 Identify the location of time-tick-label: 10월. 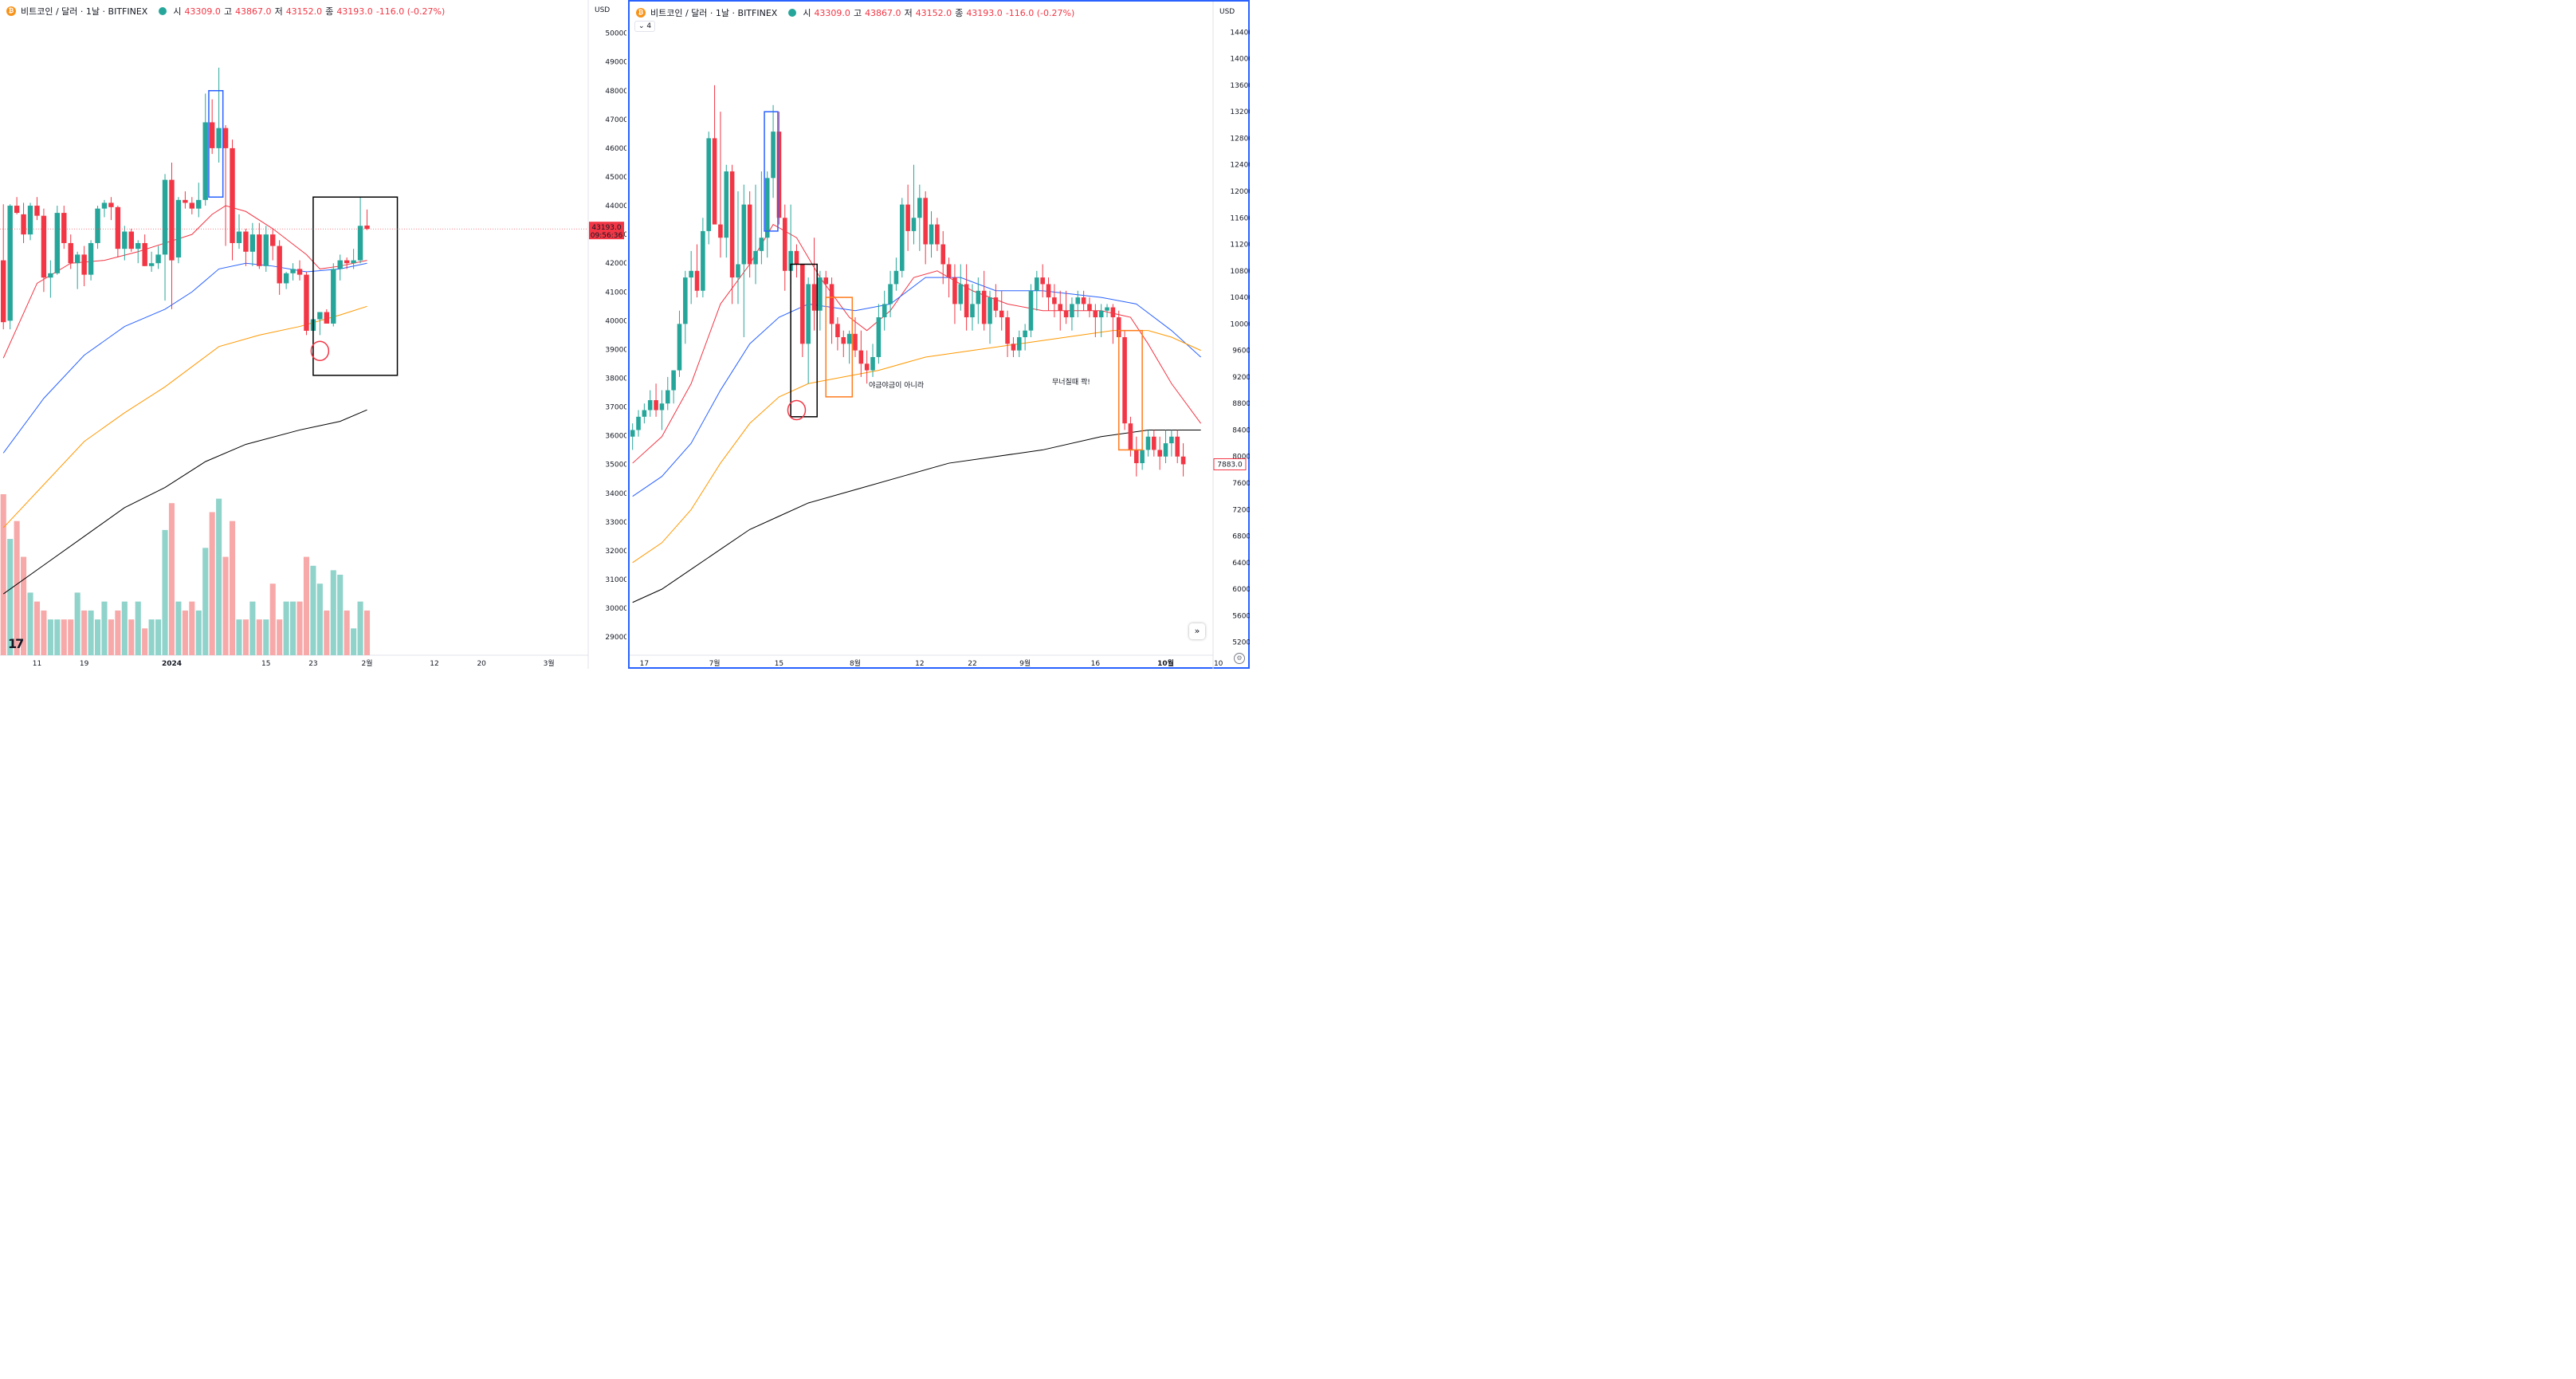
(1165, 663).